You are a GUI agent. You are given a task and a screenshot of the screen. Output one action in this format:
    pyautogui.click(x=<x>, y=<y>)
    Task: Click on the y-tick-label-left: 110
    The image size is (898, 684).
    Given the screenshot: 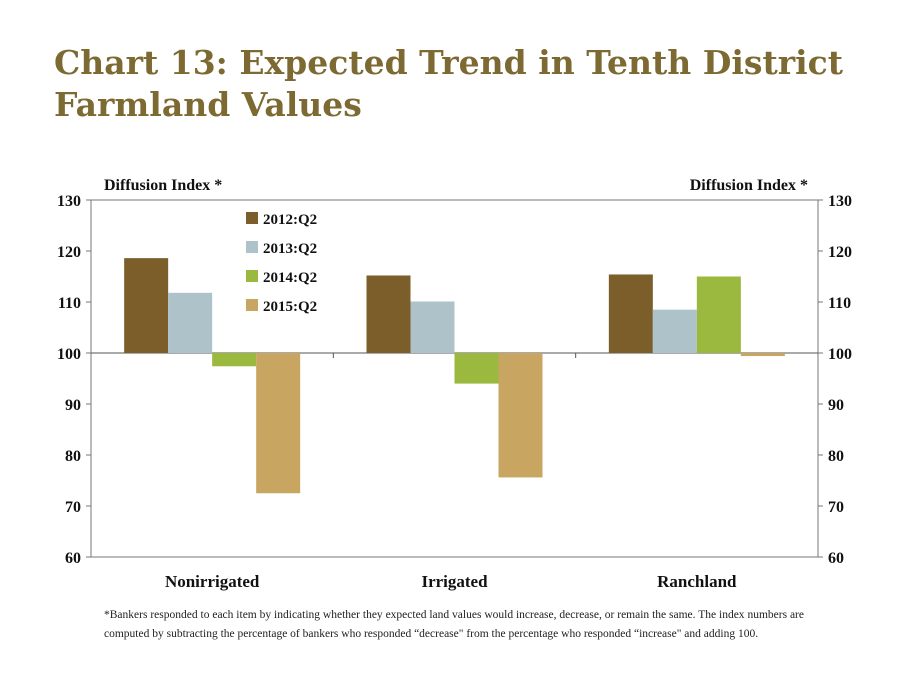 What is the action you would take?
    pyautogui.click(x=69, y=303)
    